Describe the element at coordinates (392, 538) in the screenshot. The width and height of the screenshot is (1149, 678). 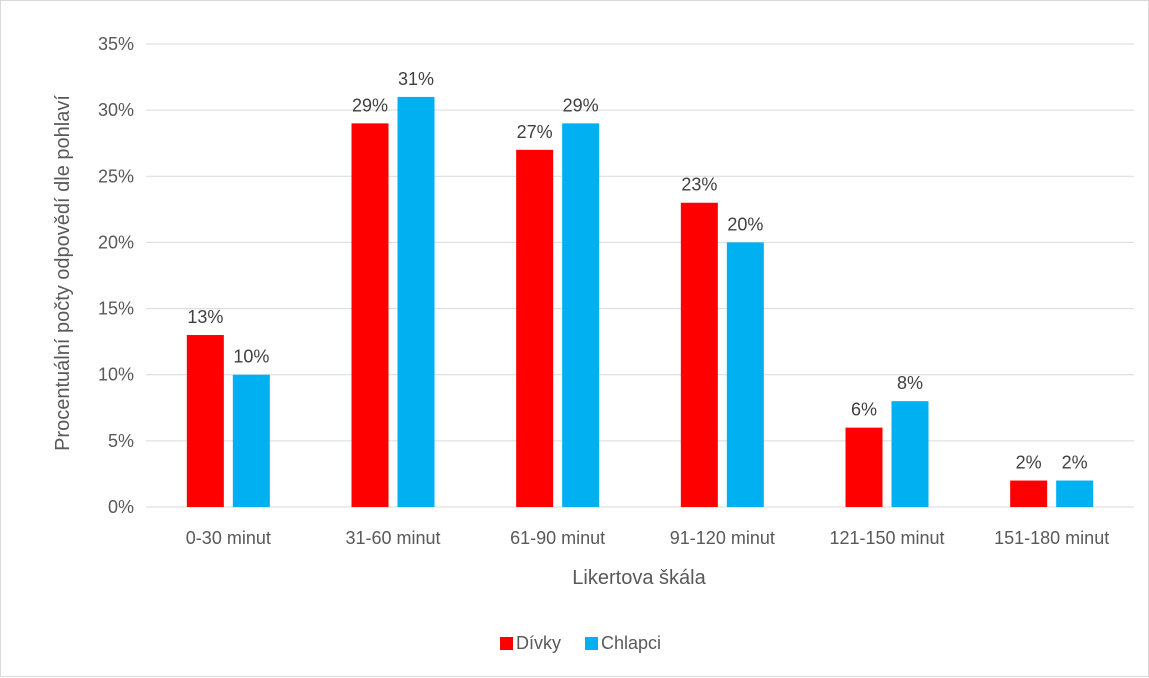
I see `x-tick-label: 31-60 minut` at that location.